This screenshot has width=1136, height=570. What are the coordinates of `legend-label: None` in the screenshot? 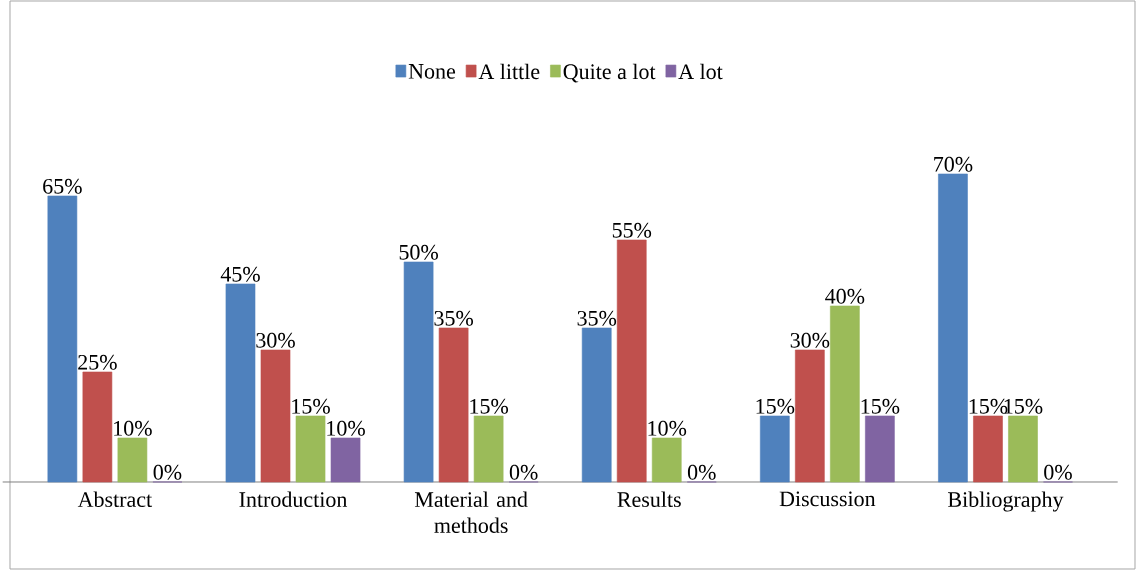 It's located at (432, 71).